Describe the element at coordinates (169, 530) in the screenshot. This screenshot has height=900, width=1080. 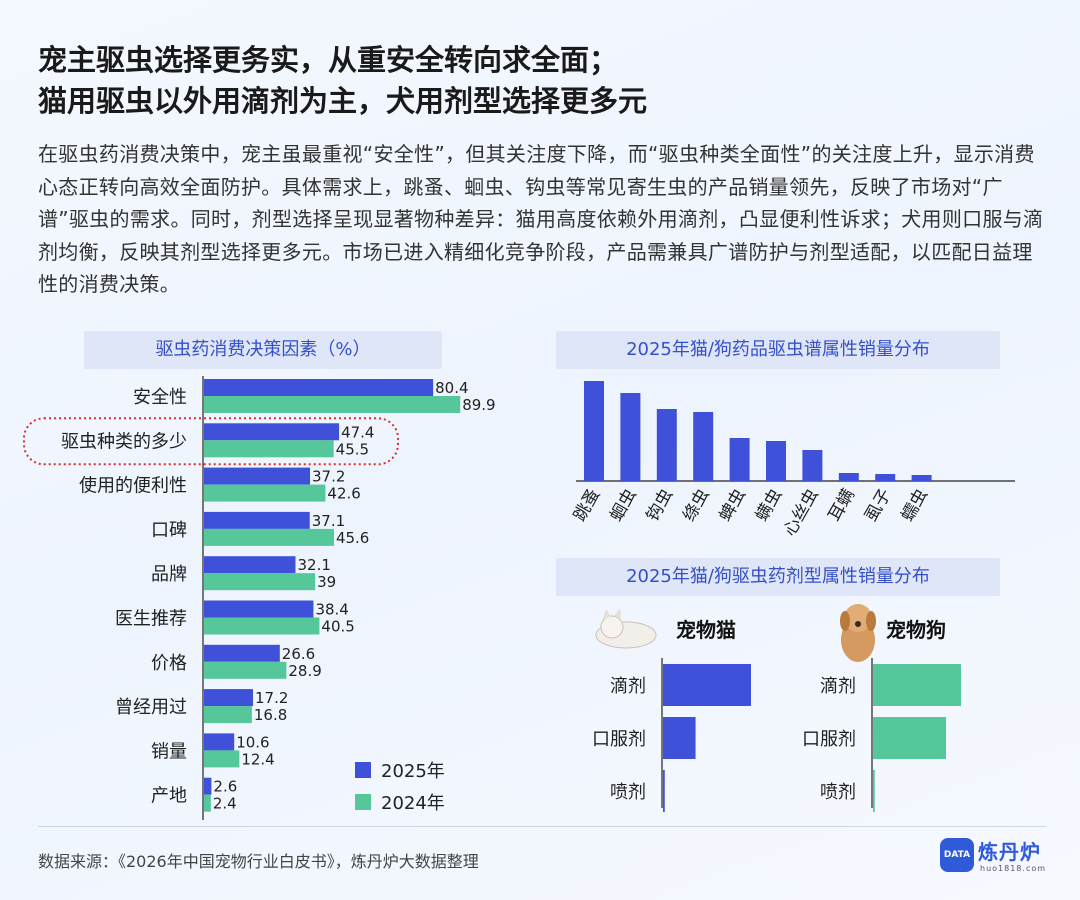
I see `category-label: 口碑` at that location.